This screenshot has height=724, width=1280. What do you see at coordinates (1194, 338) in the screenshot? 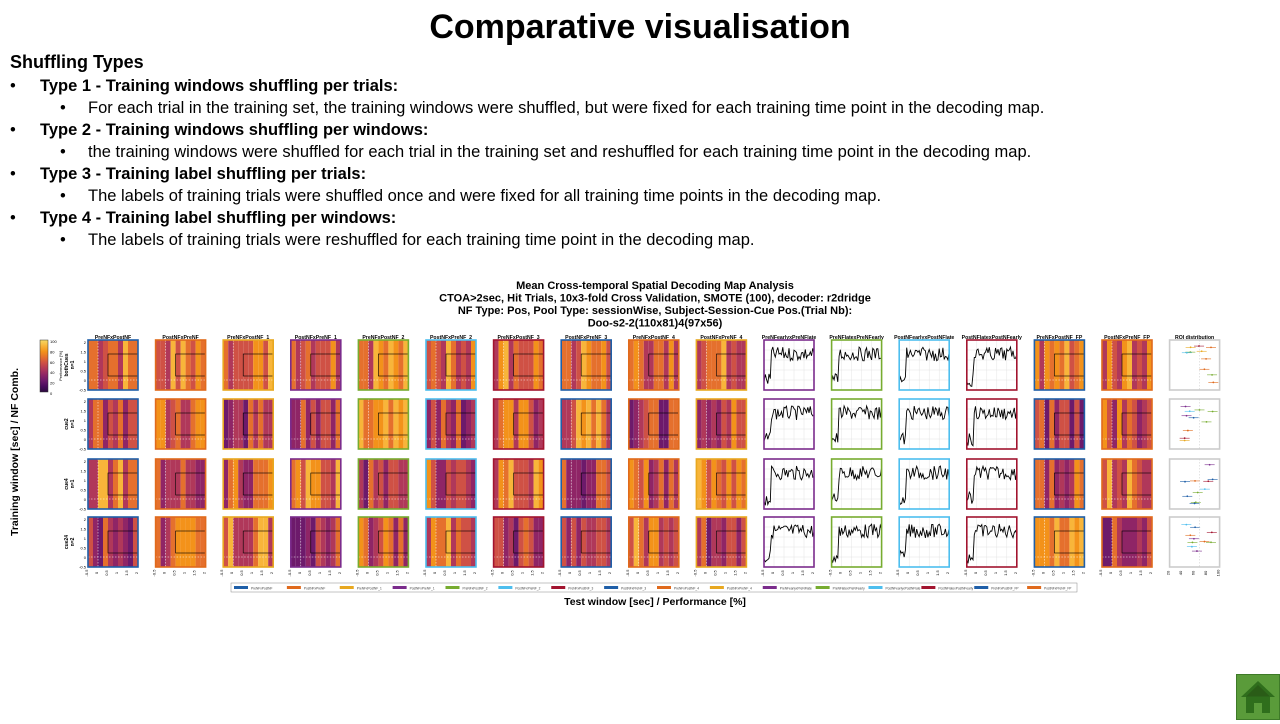
I see `panel-column-label: ROI distribution` at bounding box center [1194, 338].